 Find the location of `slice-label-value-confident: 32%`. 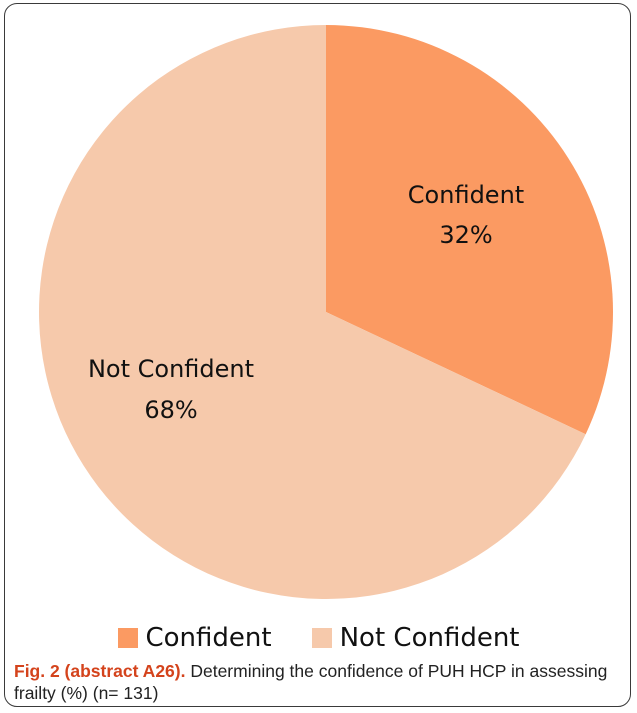

slice-label-value-confident: 32% is located at coordinates (465, 235).